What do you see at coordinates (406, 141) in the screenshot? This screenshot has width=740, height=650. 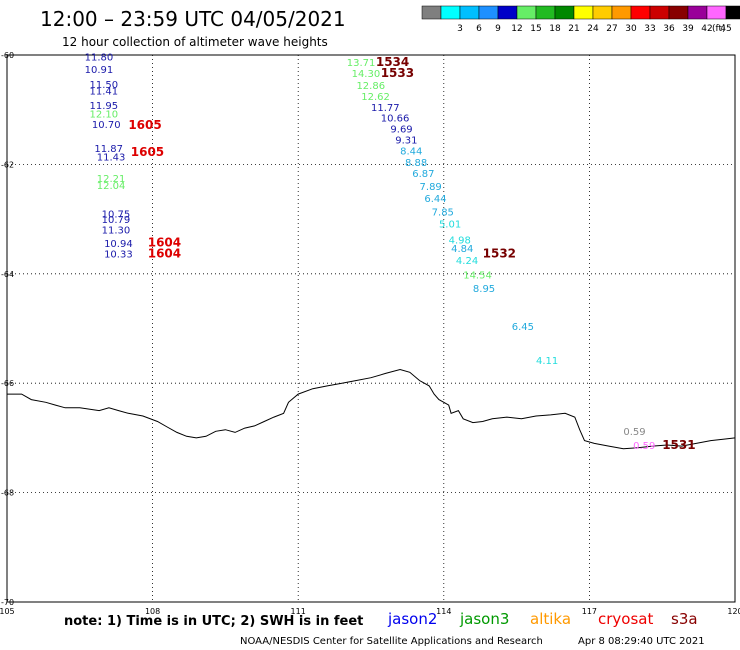 I see `swh-value: 9.31` at bounding box center [406, 141].